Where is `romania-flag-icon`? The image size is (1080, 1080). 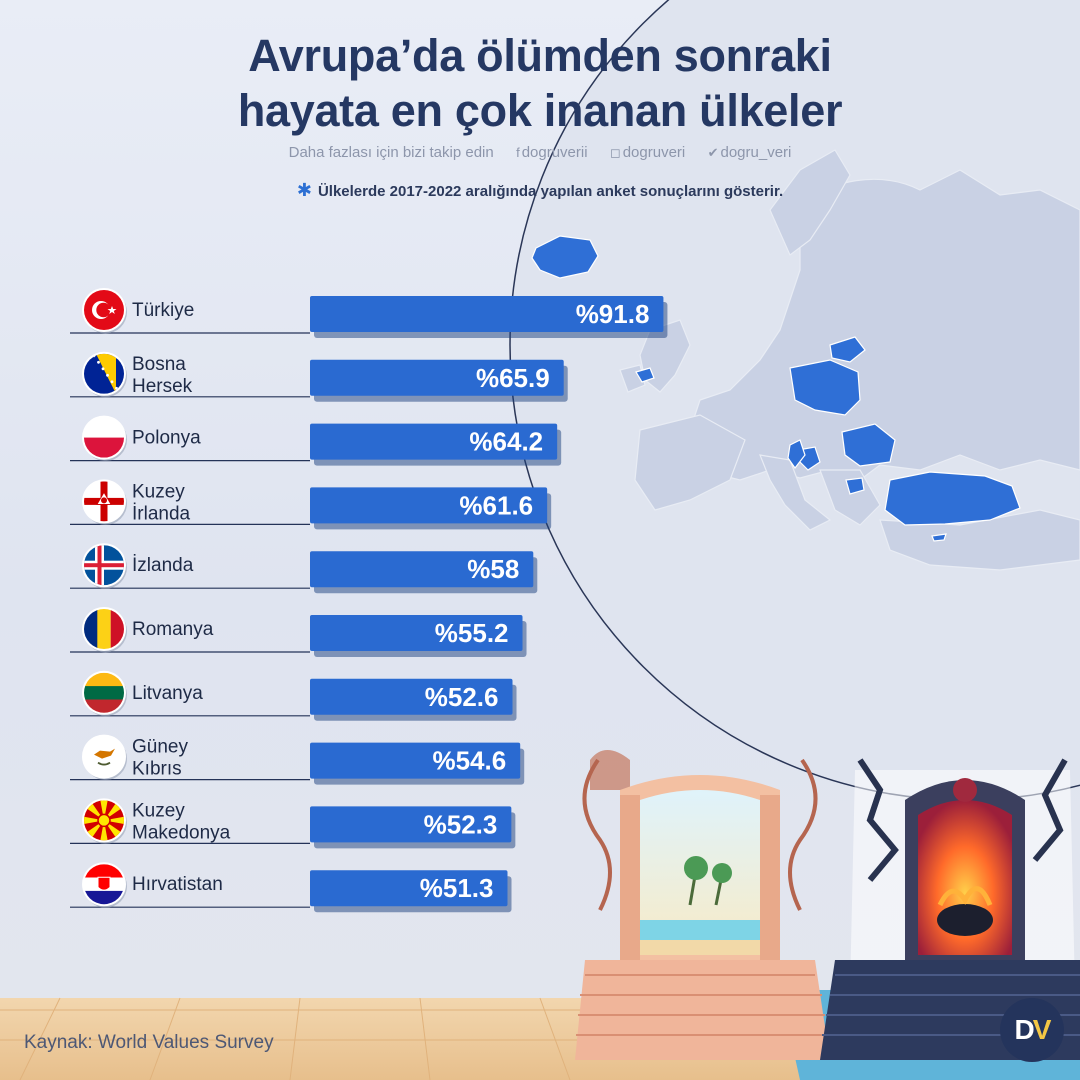
romania-flag-icon is located at coordinates (104, 629).